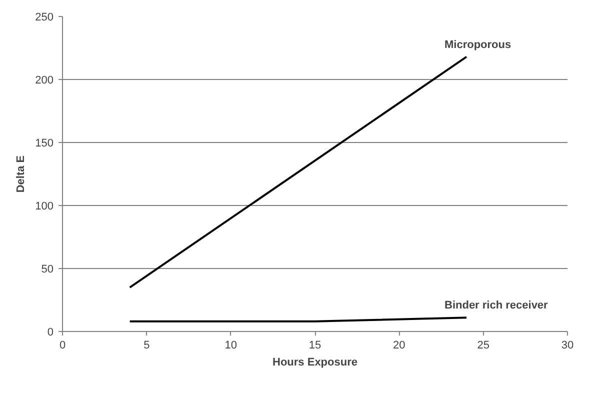 The image size is (600, 409). What do you see at coordinates (44, 144) in the screenshot?
I see `y-tick-label: 150` at bounding box center [44, 144].